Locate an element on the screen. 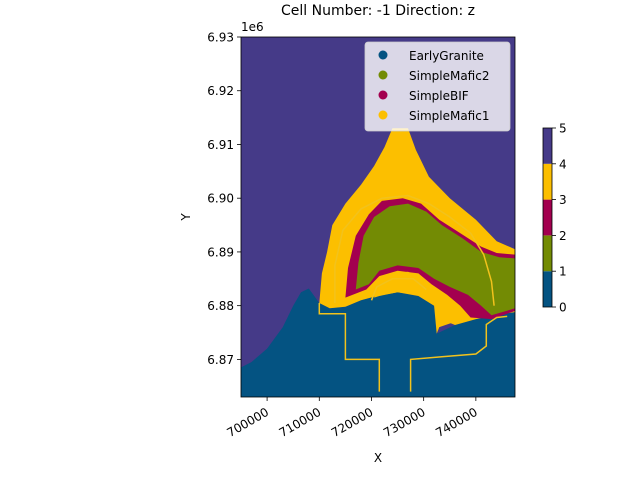  y-offset-label: 1e6 is located at coordinates (252, 27).